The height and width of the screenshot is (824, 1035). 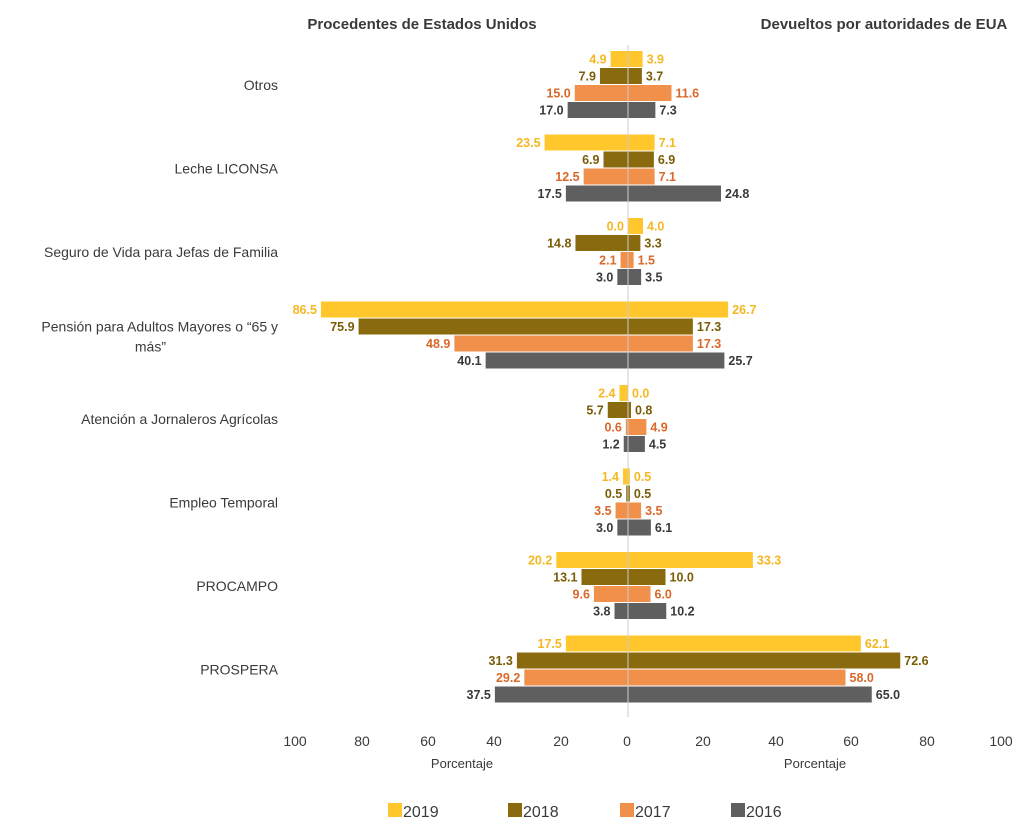 What do you see at coordinates (862, 678) in the screenshot?
I see `value-label-right-2017-7: 58.0` at bounding box center [862, 678].